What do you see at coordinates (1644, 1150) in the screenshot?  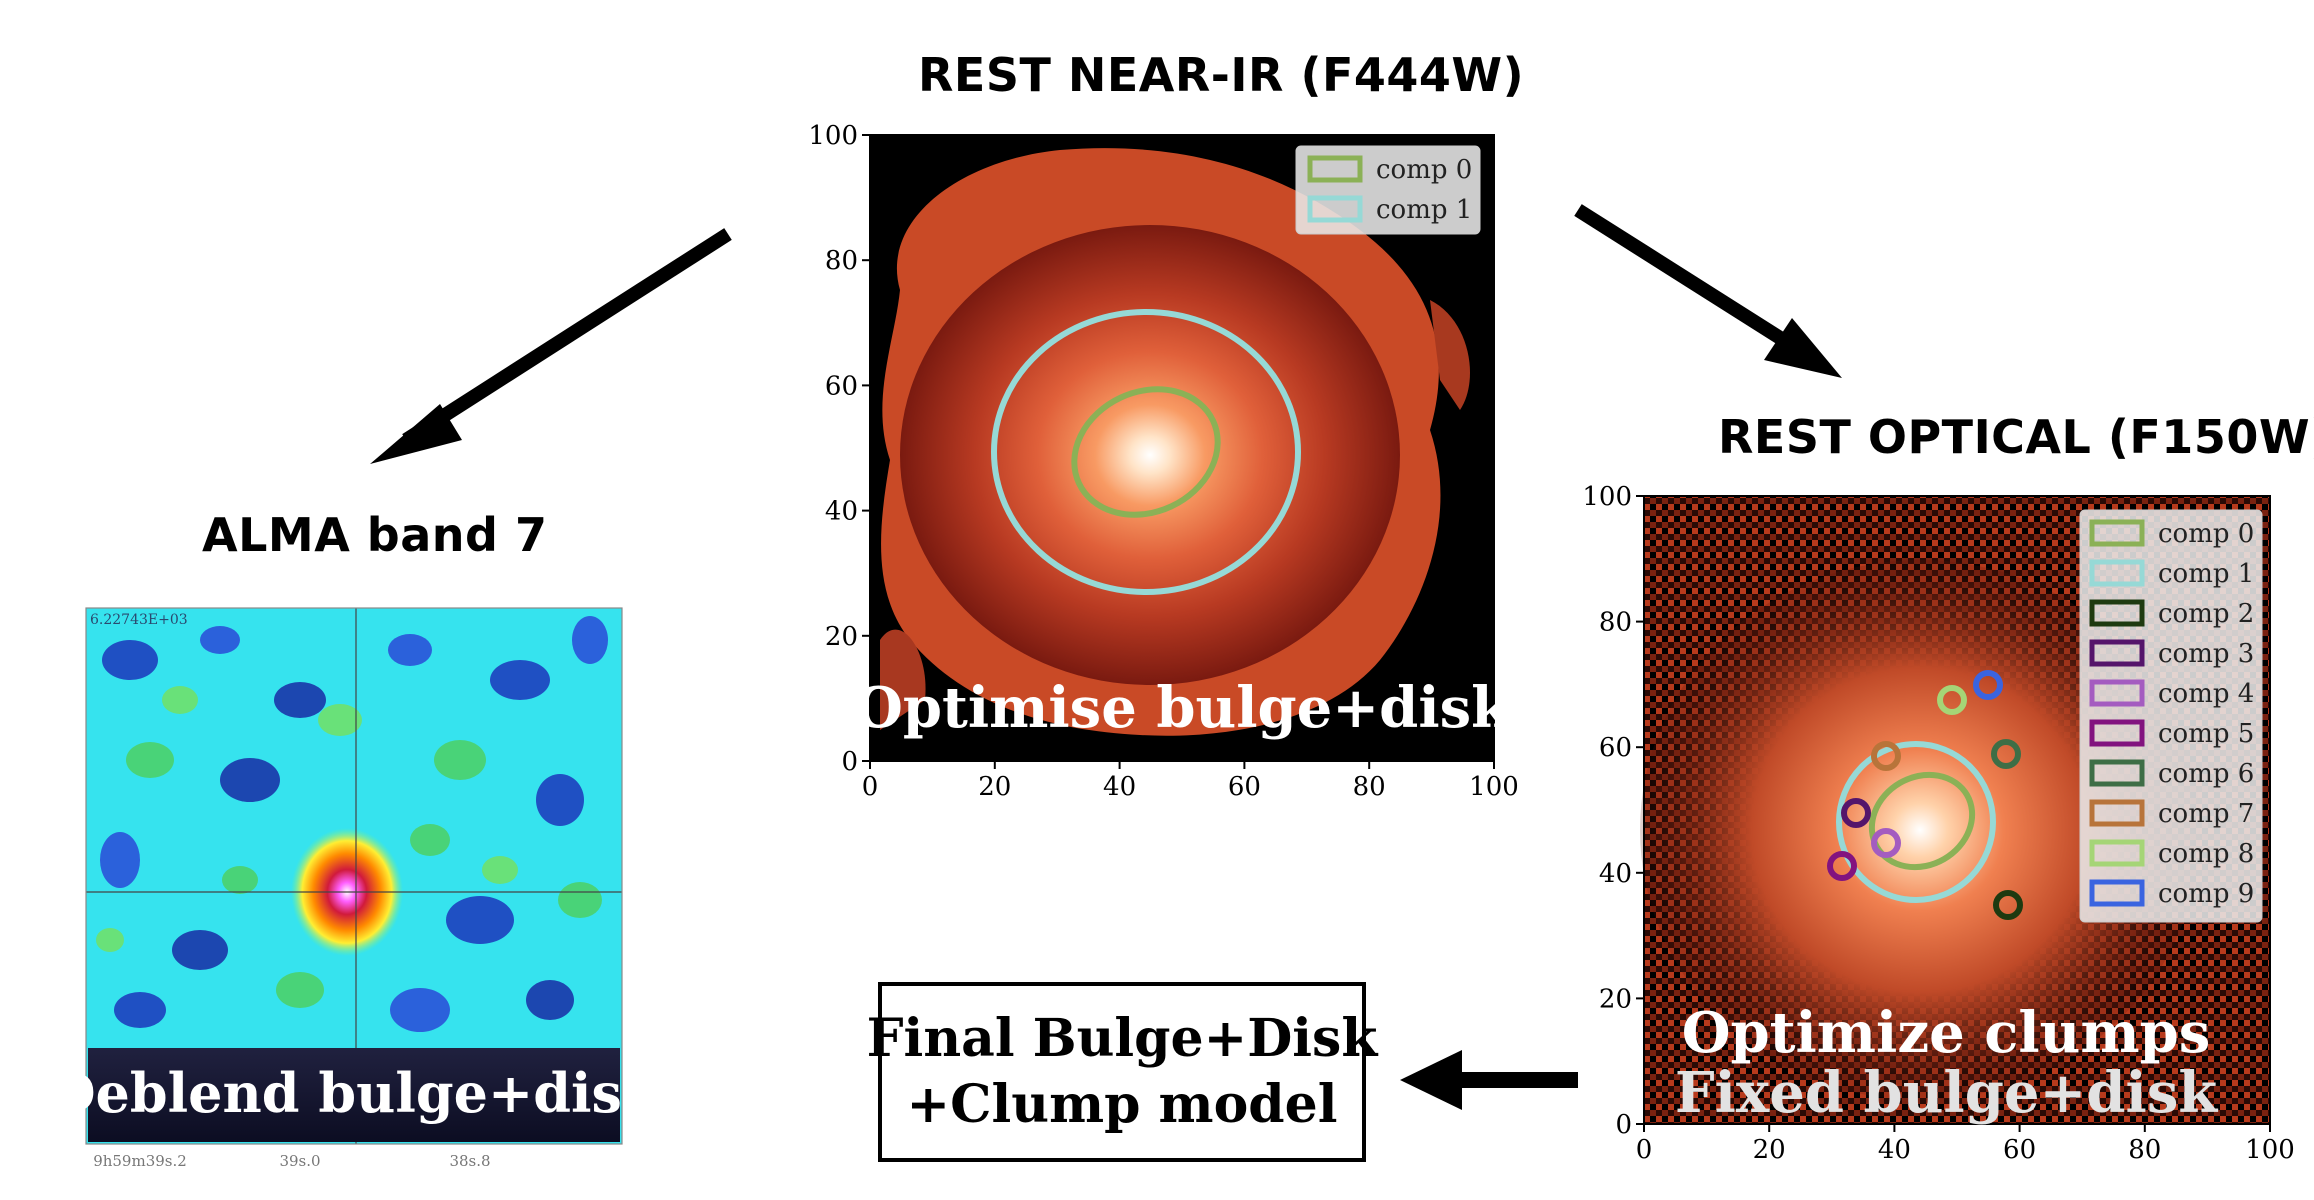 I see `optical-x-tick-label: 0` at bounding box center [1644, 1150].